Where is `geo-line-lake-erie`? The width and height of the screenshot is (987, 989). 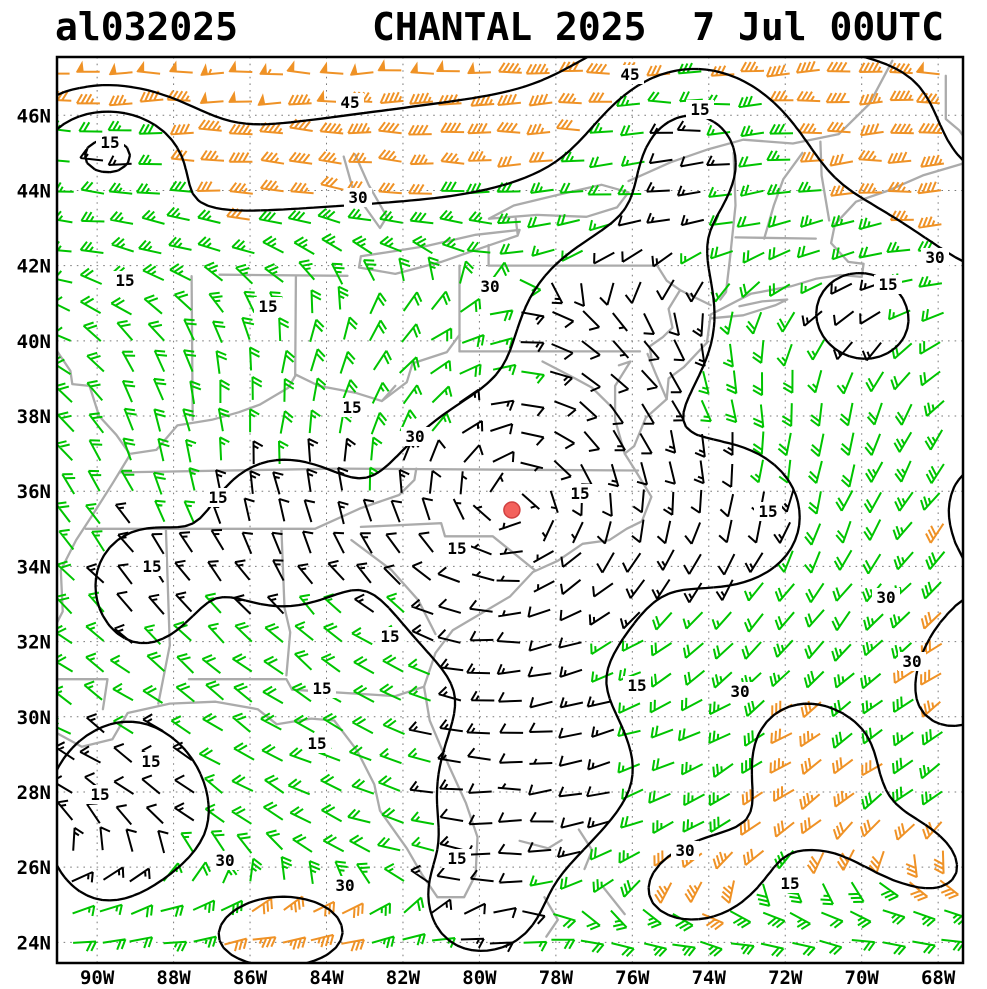 geo-line-lake-erie is located at coordinates (439, 252).